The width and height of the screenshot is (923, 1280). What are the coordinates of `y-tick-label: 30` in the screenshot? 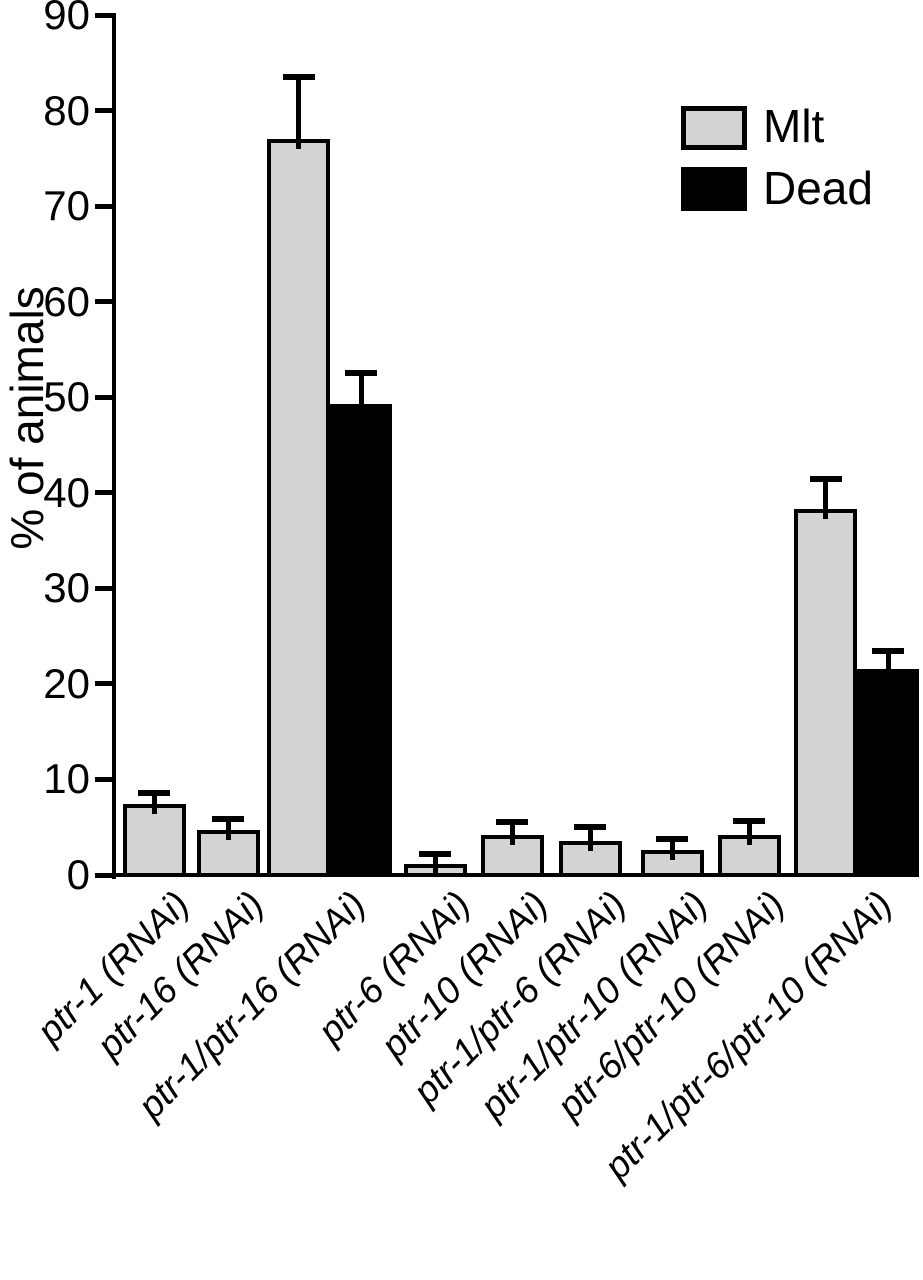 It's located at (66, 588).